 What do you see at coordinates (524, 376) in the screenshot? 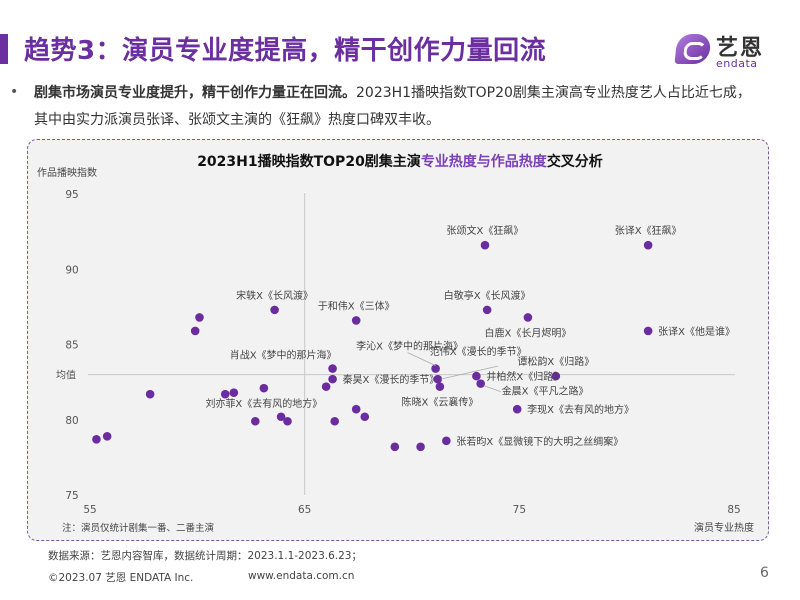
I see `data-point-label: 井柏然X《归路》` at bounding box center [524, 376].